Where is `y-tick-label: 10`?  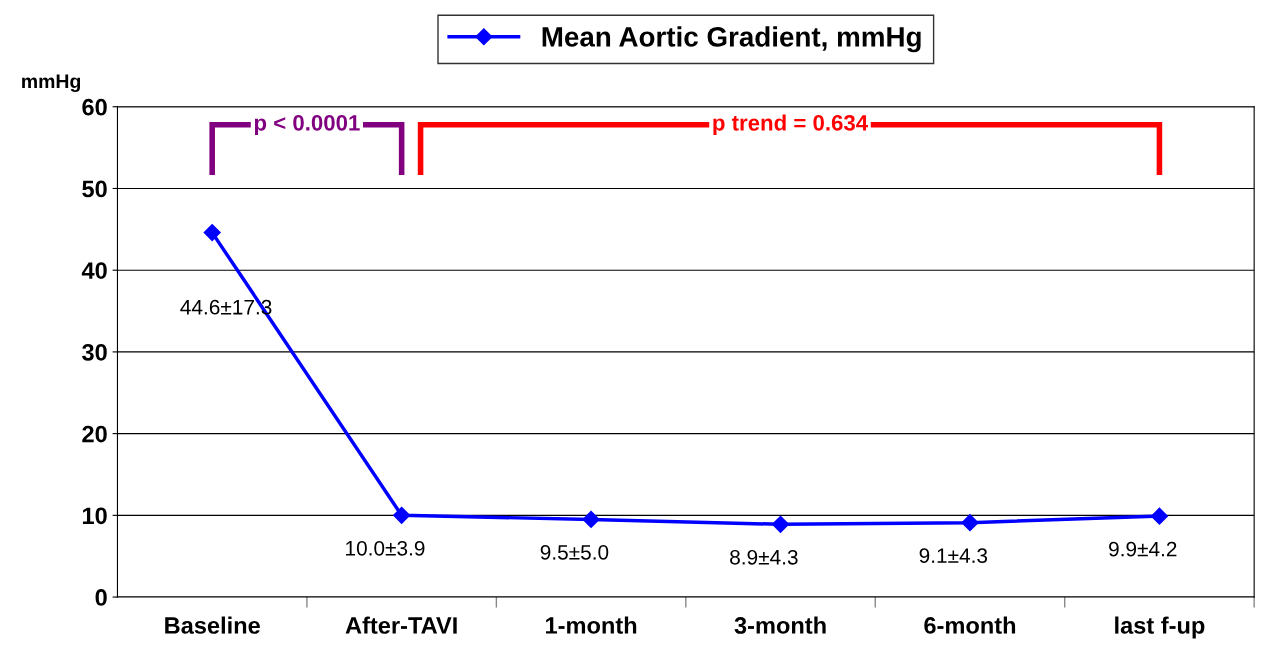
y-tick-label: 10 is located at coordinates (94, 516).